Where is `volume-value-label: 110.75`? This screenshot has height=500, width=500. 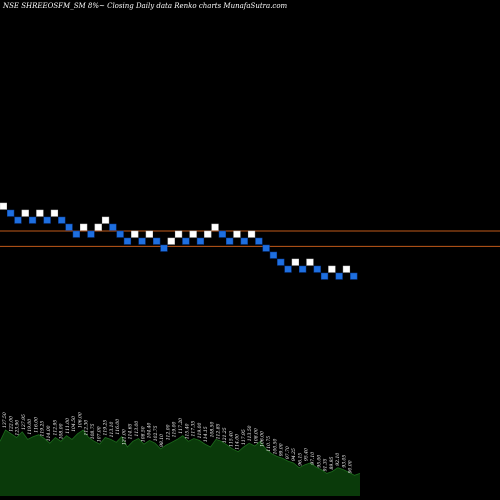
volume-value-label: 110.75 is located at coordinates (269, 444).